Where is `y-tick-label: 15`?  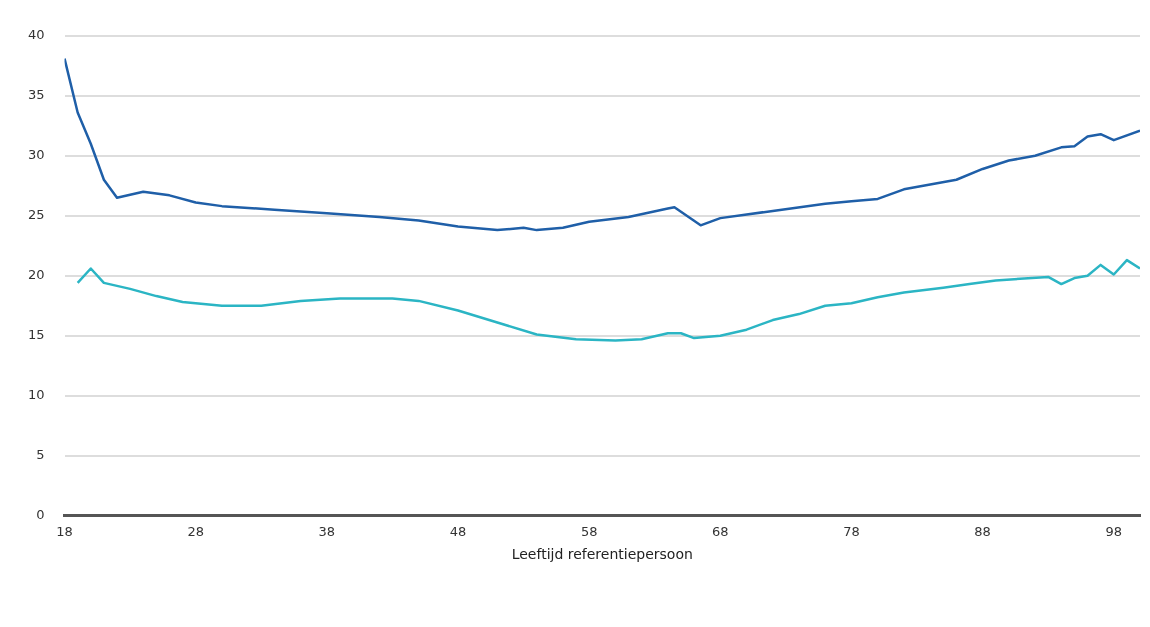 y-tick-label: 15 is located at coordinates (36, 335).